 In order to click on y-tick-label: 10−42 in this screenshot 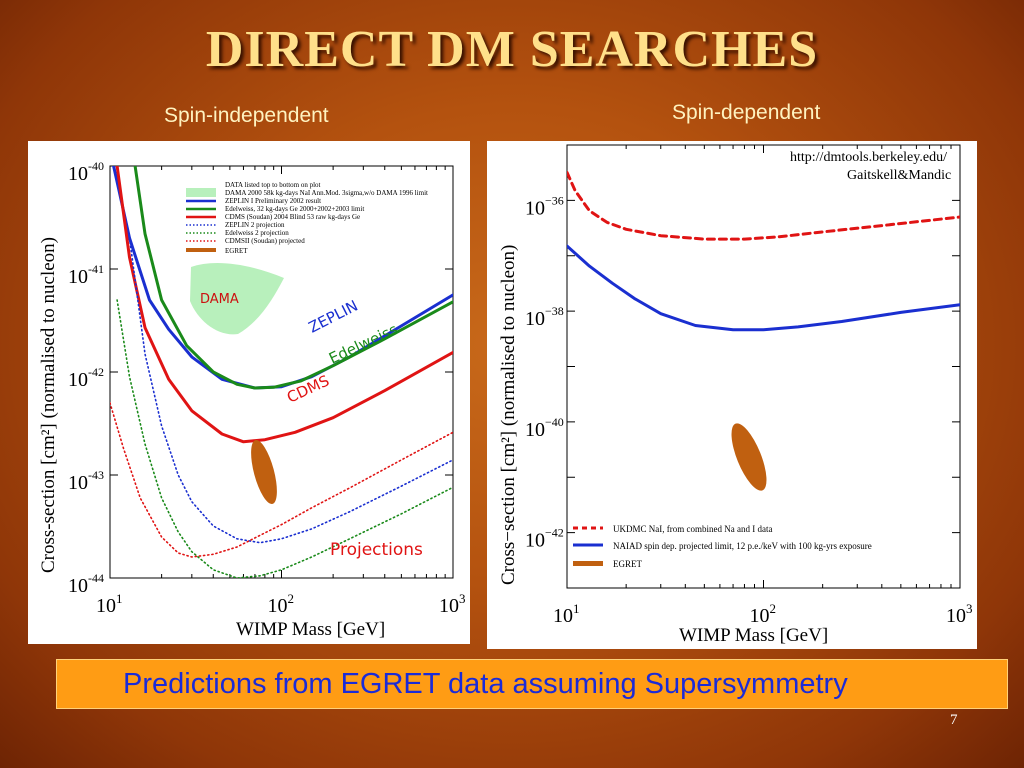, I will do `click(544, 539)`.